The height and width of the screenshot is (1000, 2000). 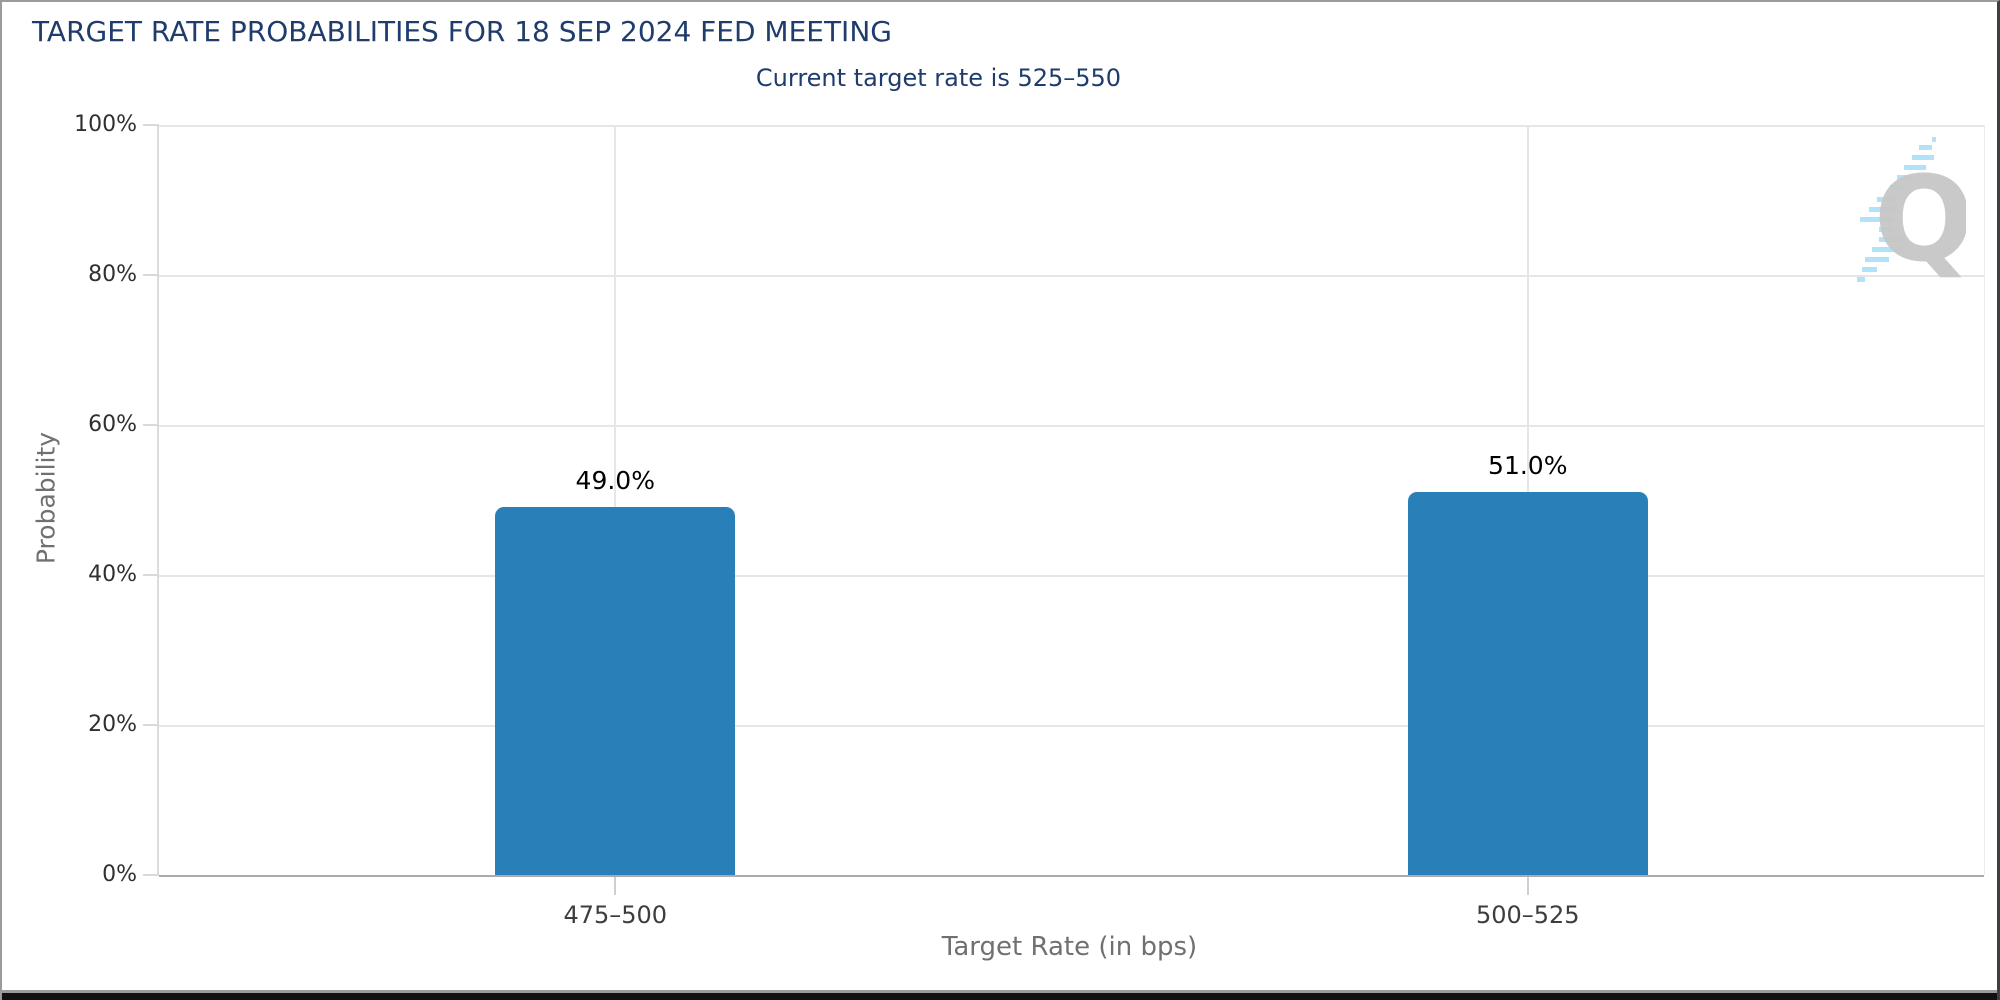 I want to click on y-tick-label: 80%, so click(x=112, y=274).